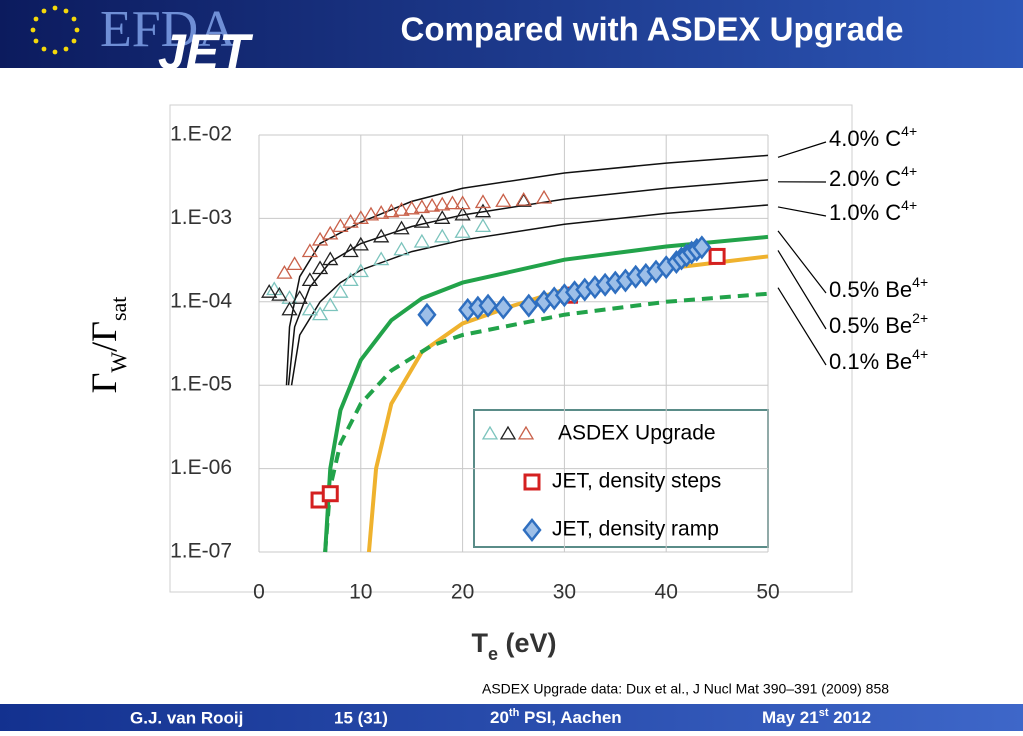 This screenshot has width=1023, height=736. Describe the element at coordinates (527, 643) in the screenshot. I see `text-part: (eV)` at that location.